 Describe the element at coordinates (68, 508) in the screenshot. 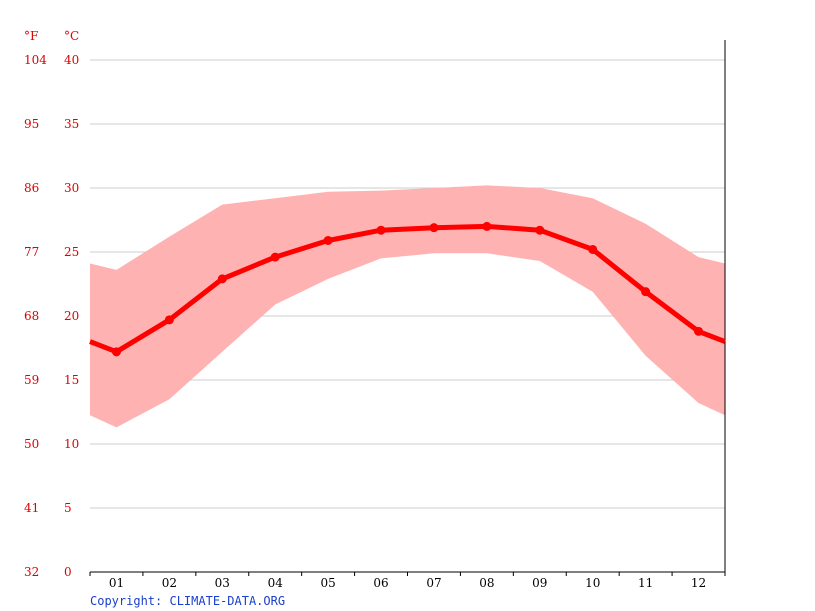

I see `y-tick-label-c: 5` at that location.